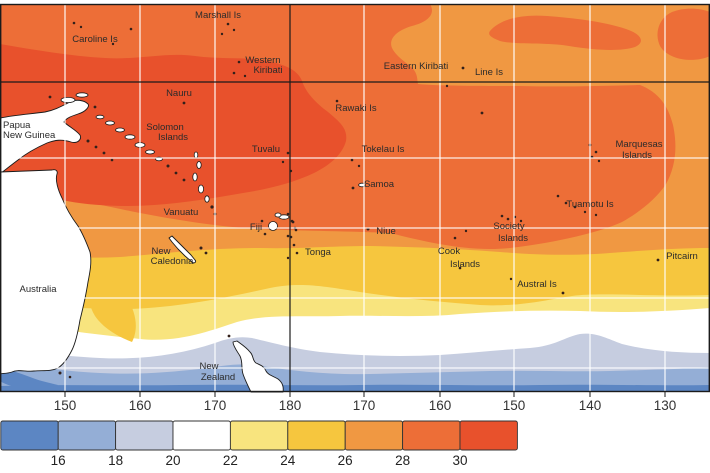 This screenshot has width=710, height=473. I want to click on new-britain-island, so click(68, 100).